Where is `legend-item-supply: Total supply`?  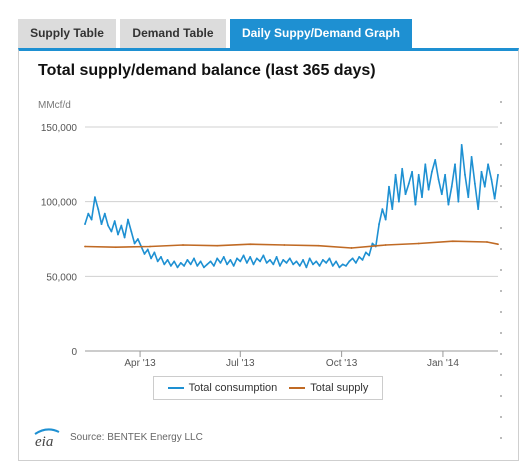
legend-item-supply: Total supply is located at coordinates (328, 388).